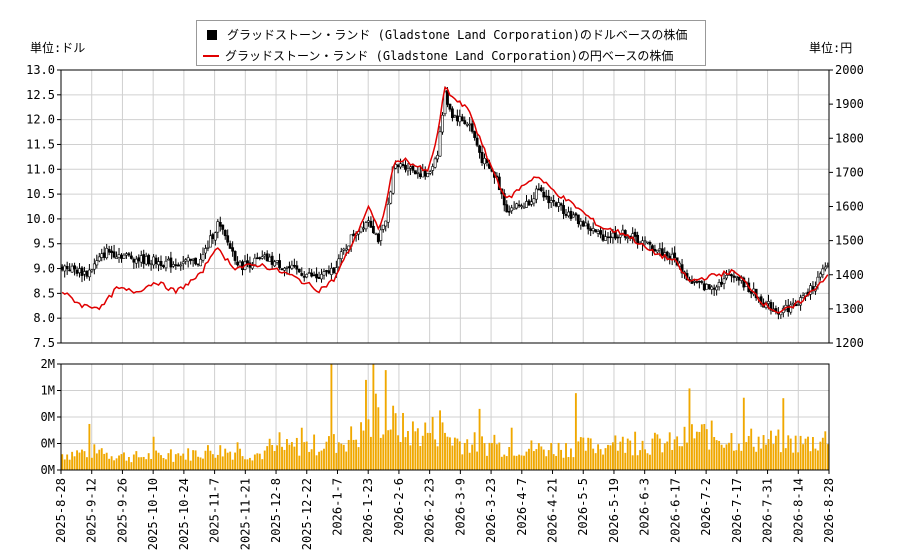  What do you see at coordinates (849, 70) in the screenshot?
I see `y-right-tick-label: 2000` at bounding box center [849, 70].